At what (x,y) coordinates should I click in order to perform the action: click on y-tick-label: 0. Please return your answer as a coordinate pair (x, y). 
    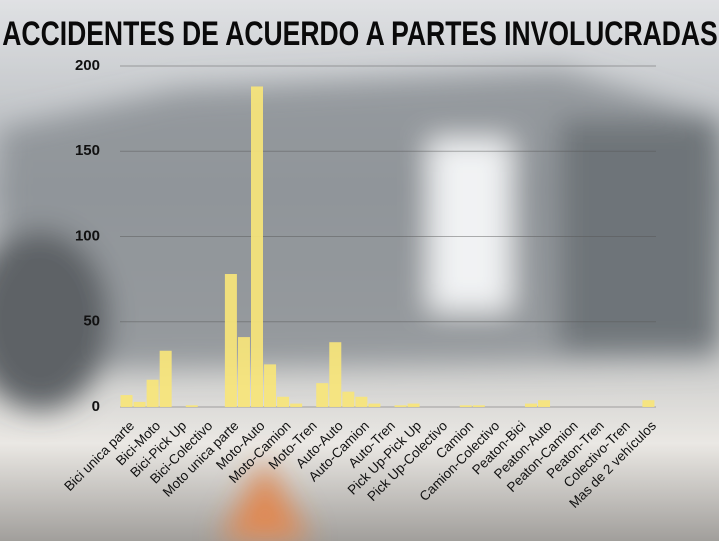
    Looking at the image, I should click on (96, 406).